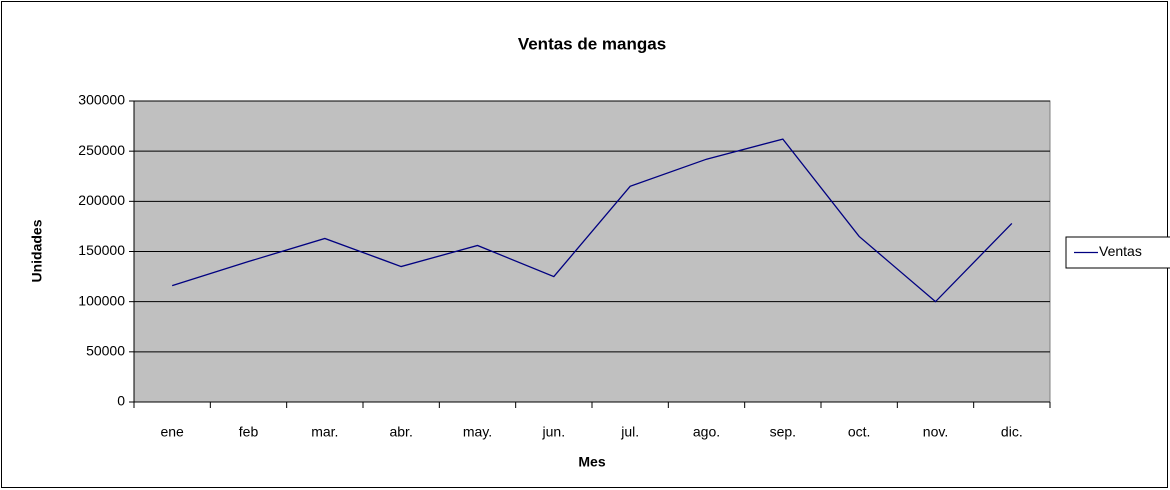 The width and height of the screenshot is (1170, 490). Describe the element at coordinates (101, 150) in the screenshot. I see `y-tick-label: 250000` at that location.